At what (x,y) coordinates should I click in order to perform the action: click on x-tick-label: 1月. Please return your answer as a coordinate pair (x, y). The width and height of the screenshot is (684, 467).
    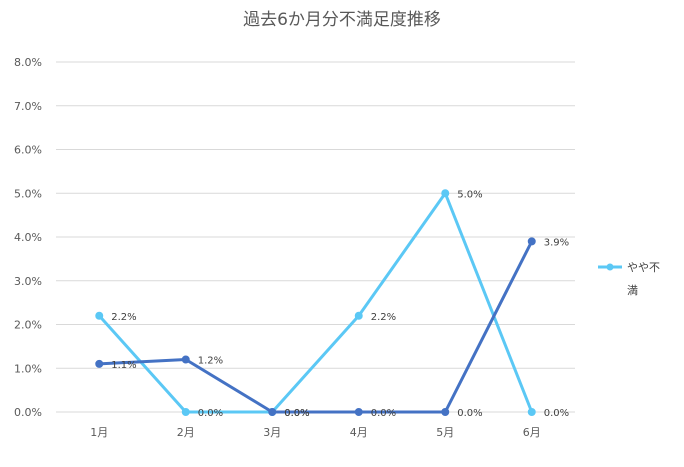
    Looking at the image, I should click on (99, 432).